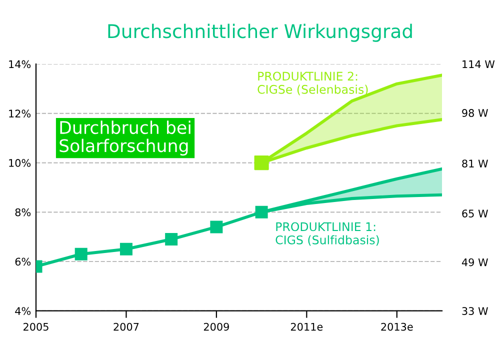 Image resolution: width=500 pixels, height=339 pixels. What do you see at coordinates (327, 234) in the screenshot?
I see `series-label: PRODUKTLINIE 1: CIGS (Sulfidbasis)` at bounding box center [327, 234].